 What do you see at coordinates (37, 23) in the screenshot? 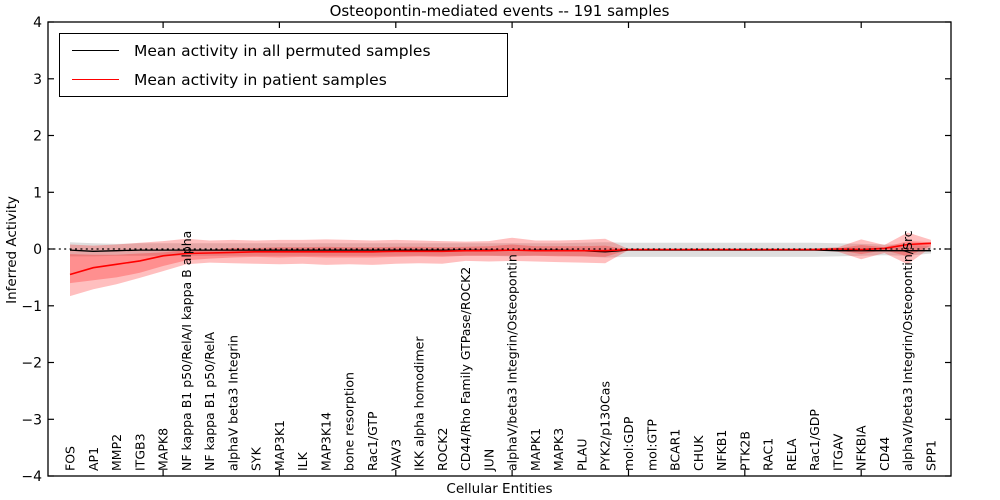
I see `y-tick-label: 4` at bounding box center [37, 23].